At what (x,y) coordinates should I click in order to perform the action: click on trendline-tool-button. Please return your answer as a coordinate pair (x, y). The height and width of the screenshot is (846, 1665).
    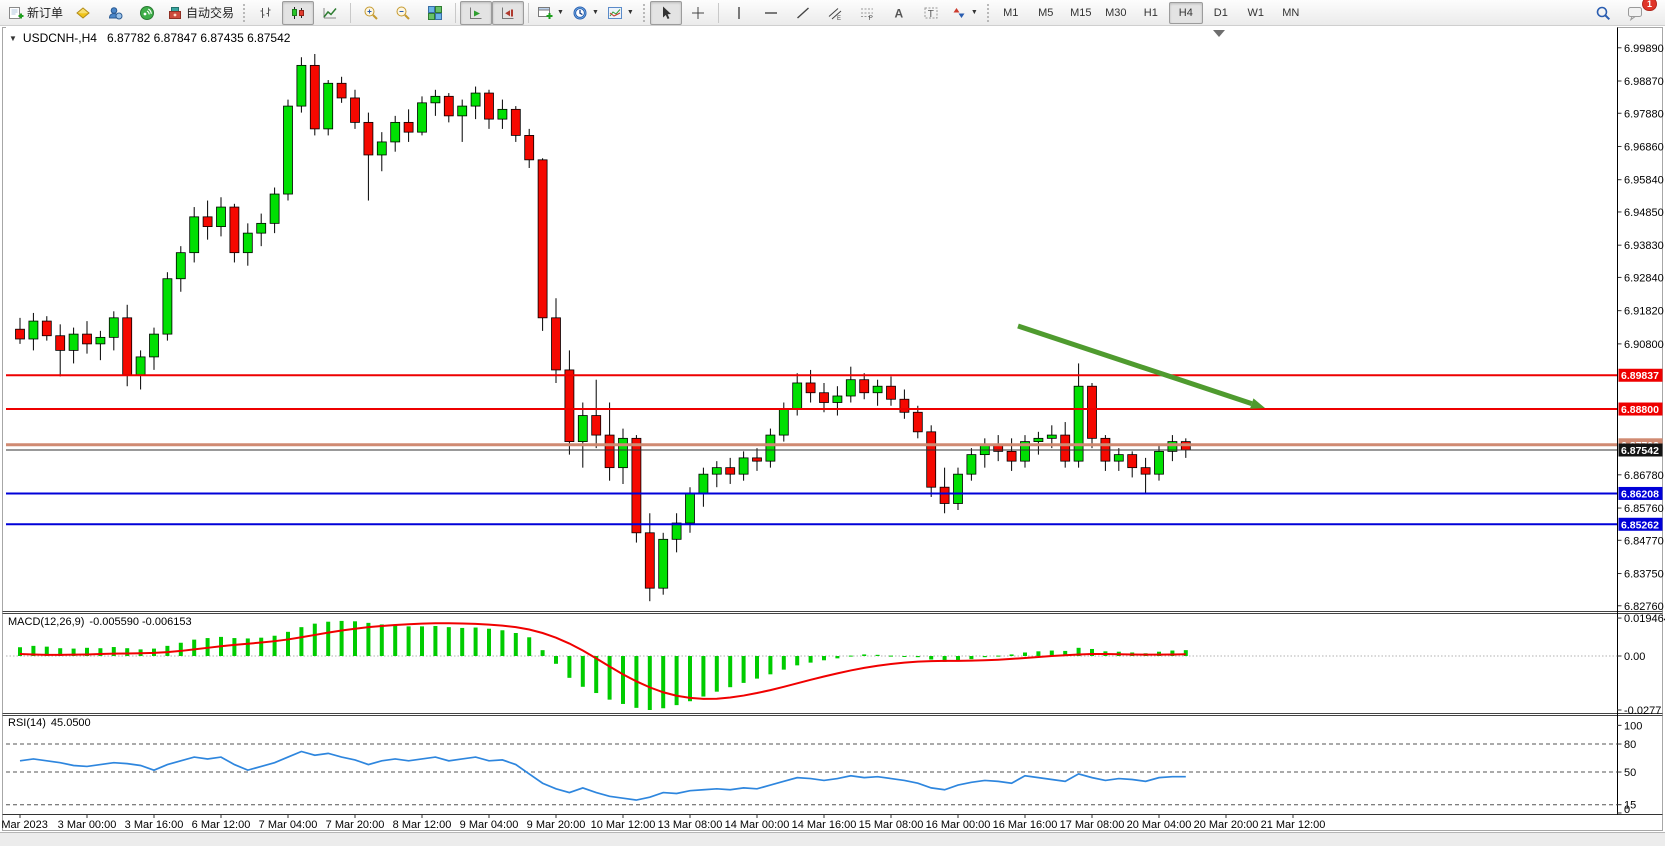
    Looking at the image, I should click on (803, 13).